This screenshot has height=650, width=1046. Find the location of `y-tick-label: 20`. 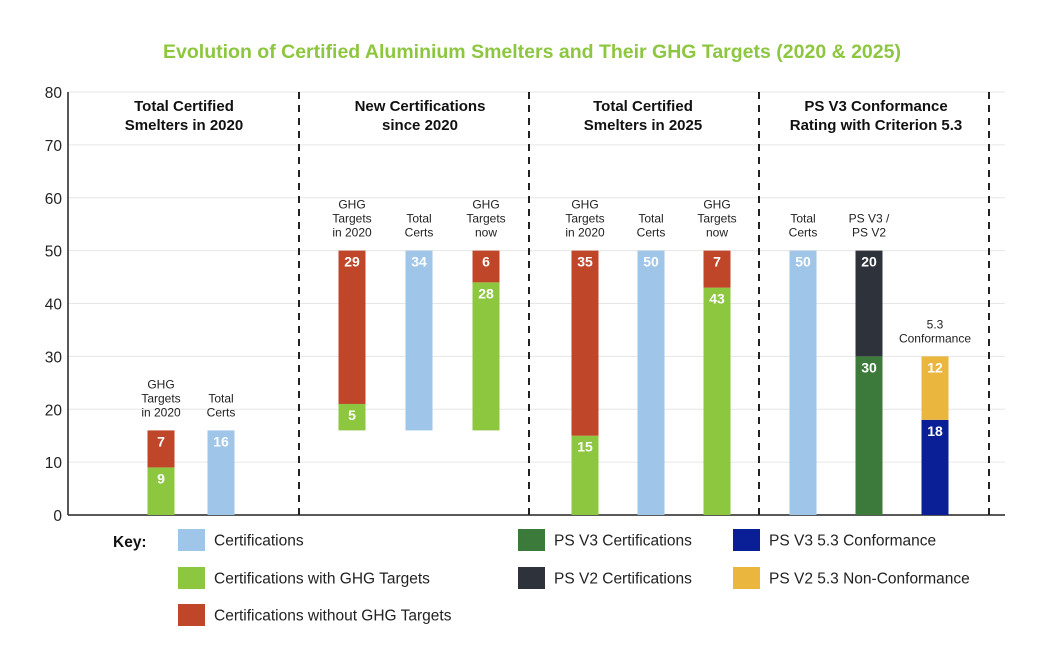

y-tick-label: 20 is located at coordinates (54, 410).